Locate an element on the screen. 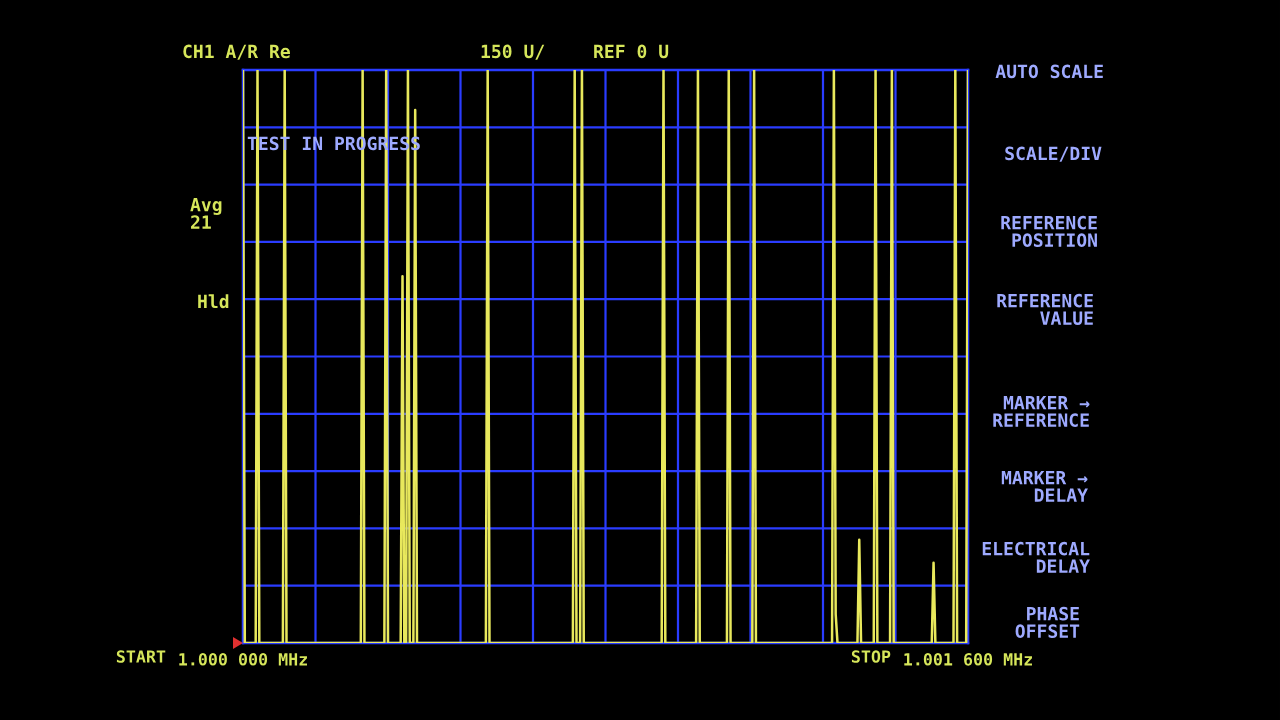 The height and width of the screenshot is (720, 1280). text: MARKER → DELAY is located at coordinates (1044, 486).